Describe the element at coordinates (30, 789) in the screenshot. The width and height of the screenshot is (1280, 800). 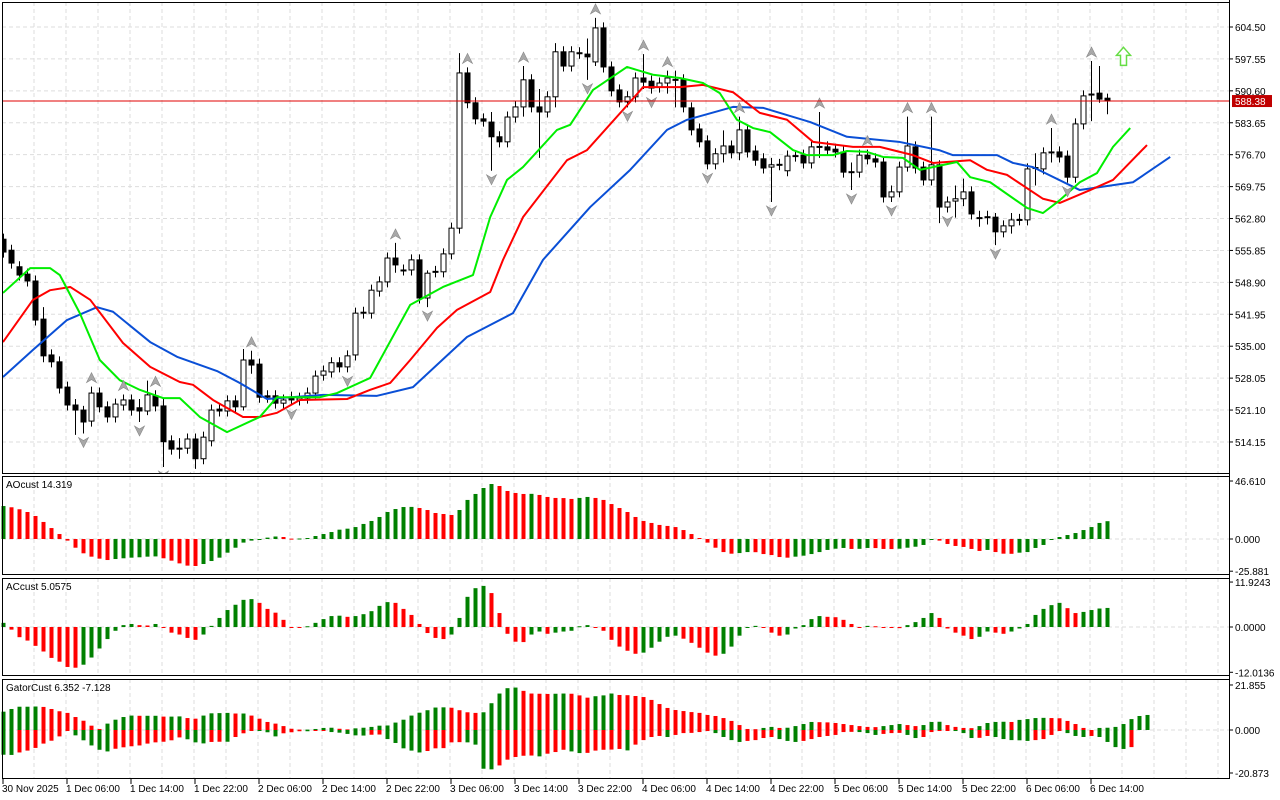
I see `time-axis-label: 30 Nov 2025` at that location.